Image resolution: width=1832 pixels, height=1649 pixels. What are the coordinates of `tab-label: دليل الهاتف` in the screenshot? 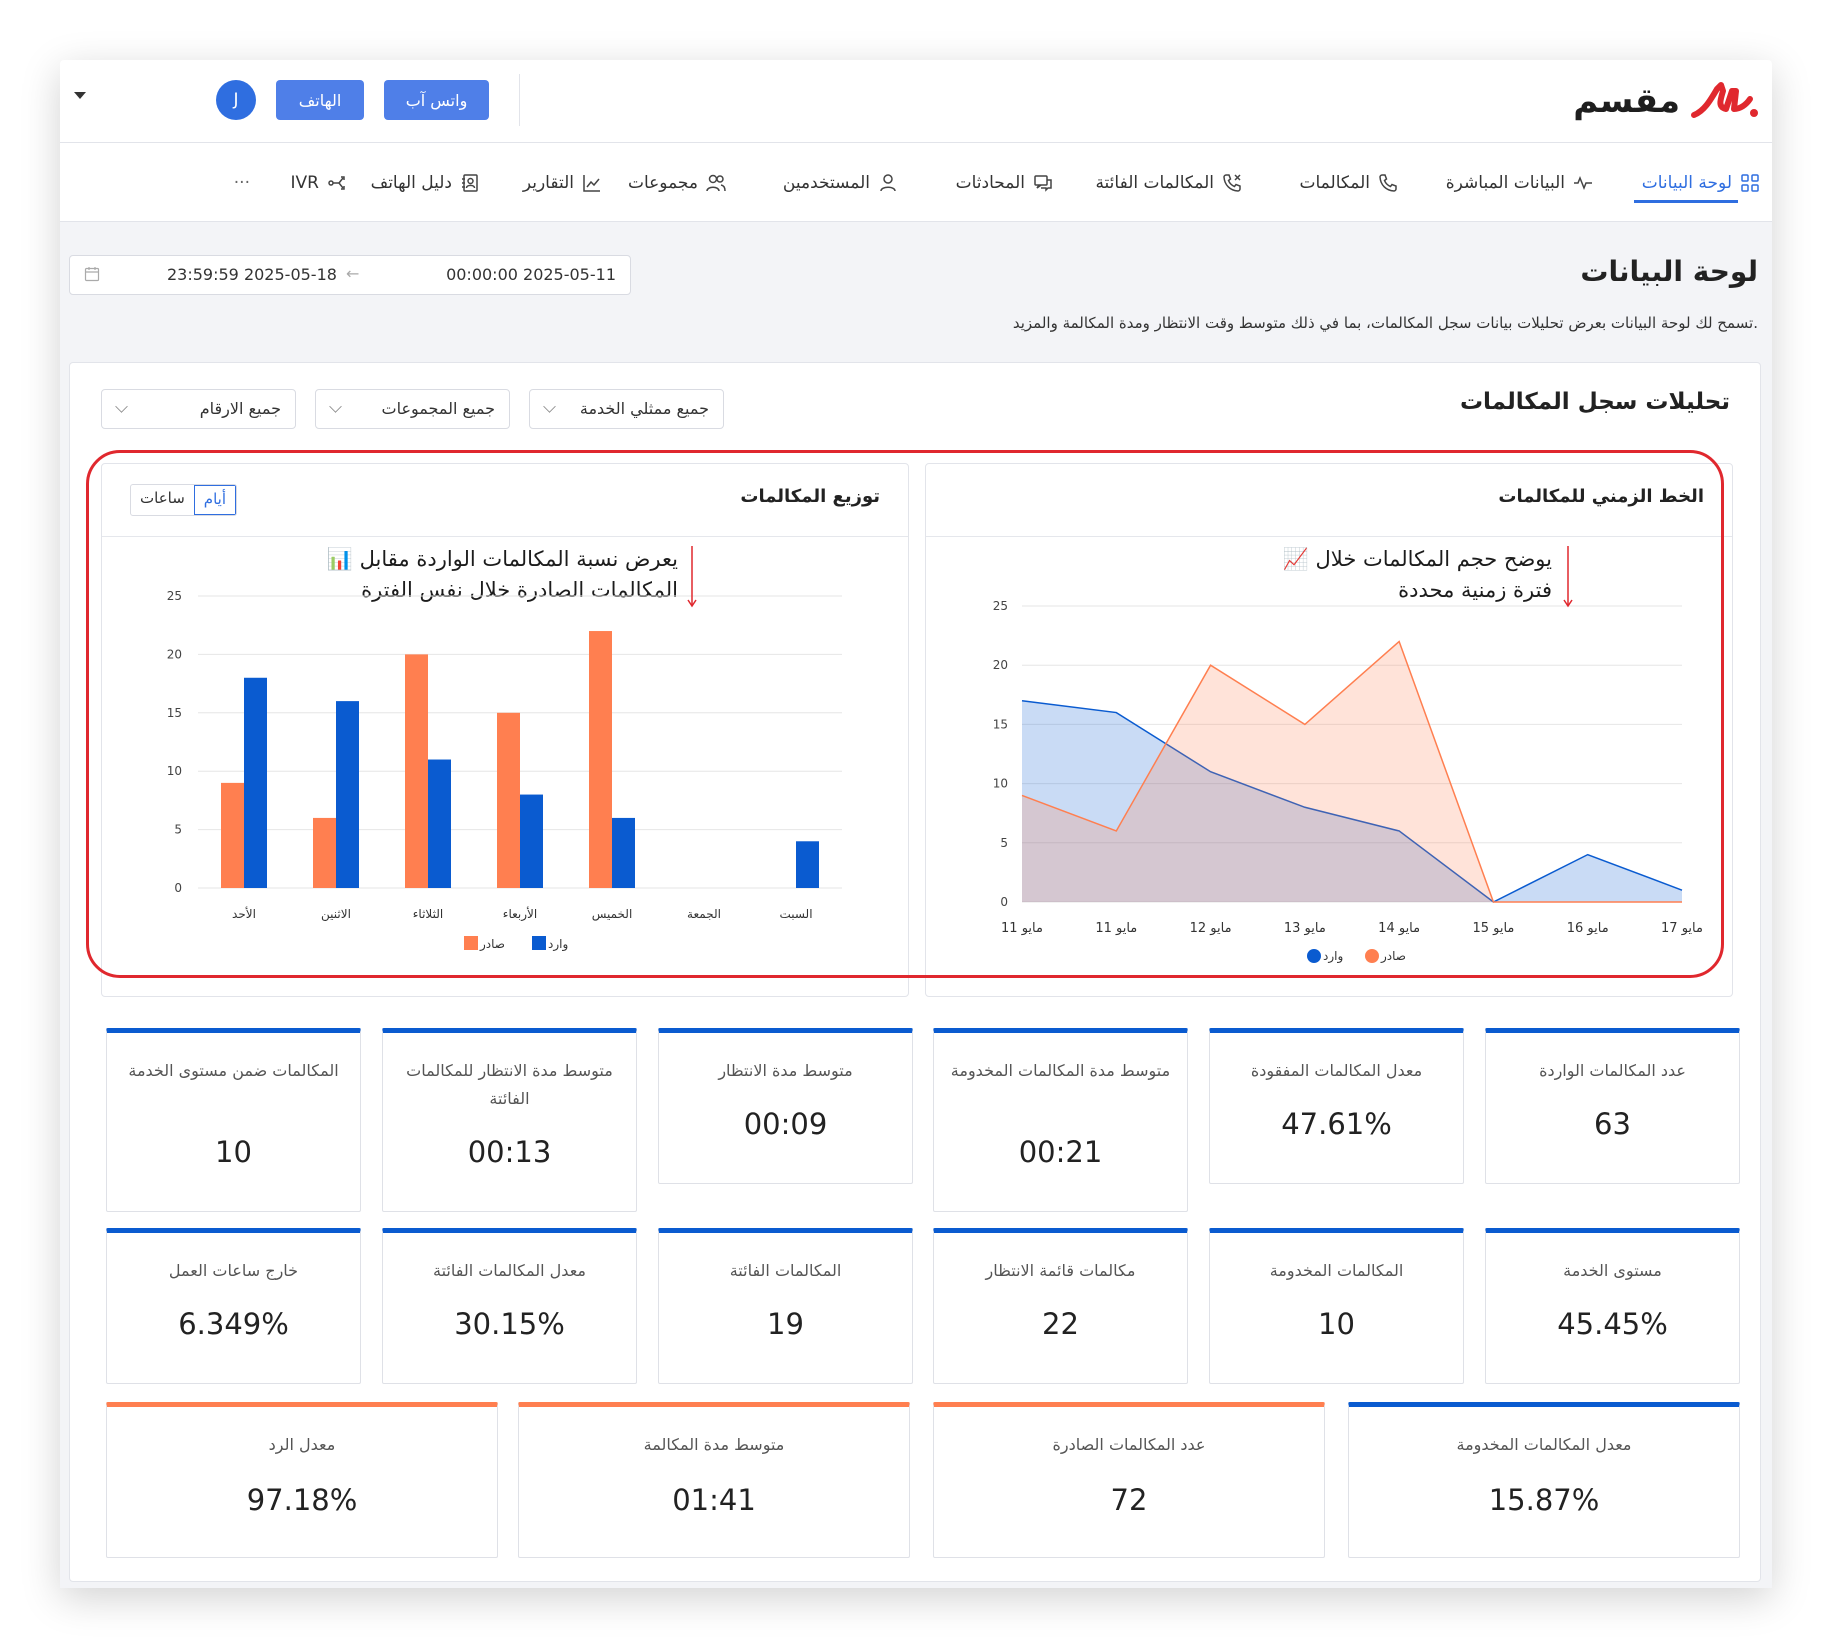 It's located at (411, 183).